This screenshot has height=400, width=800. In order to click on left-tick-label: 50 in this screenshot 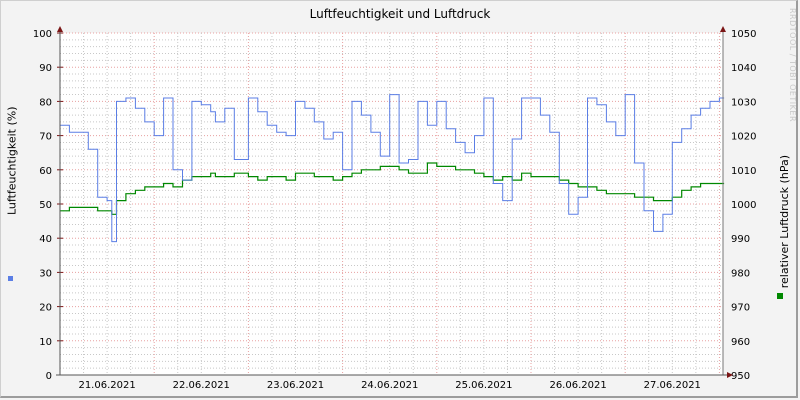, I will do `click(45, 205)`.